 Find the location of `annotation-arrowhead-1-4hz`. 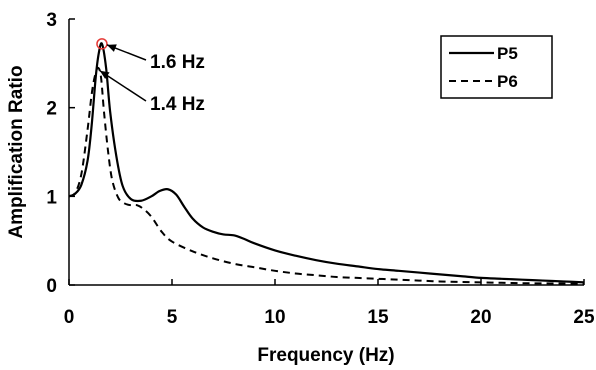

annotation-arrowhead-1-4hz is located at coordinates (104, 75).